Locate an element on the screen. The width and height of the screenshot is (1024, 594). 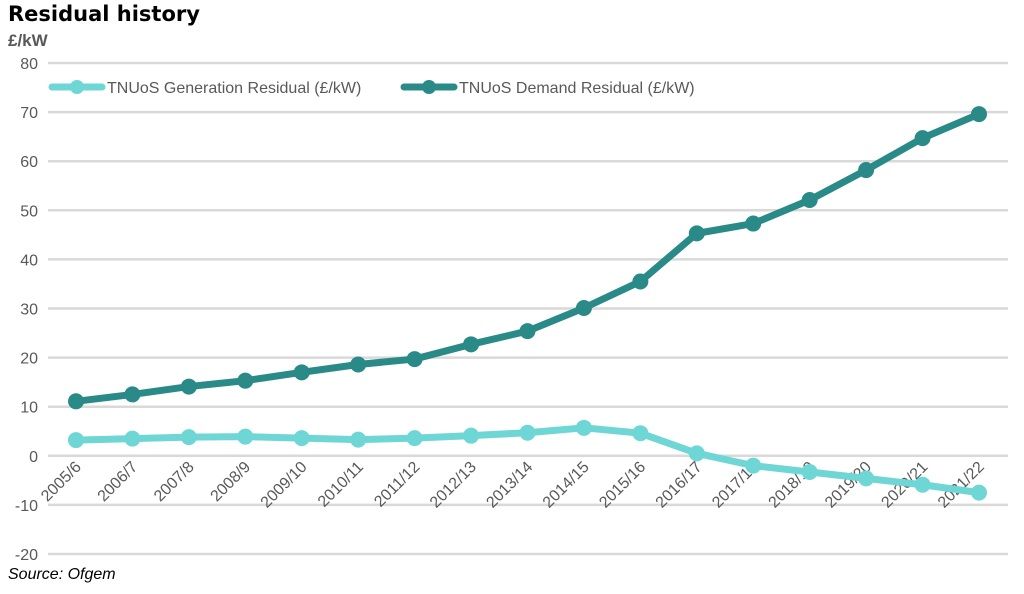
x-tick-label: 2016/17 is located at coordinates (679, 485).